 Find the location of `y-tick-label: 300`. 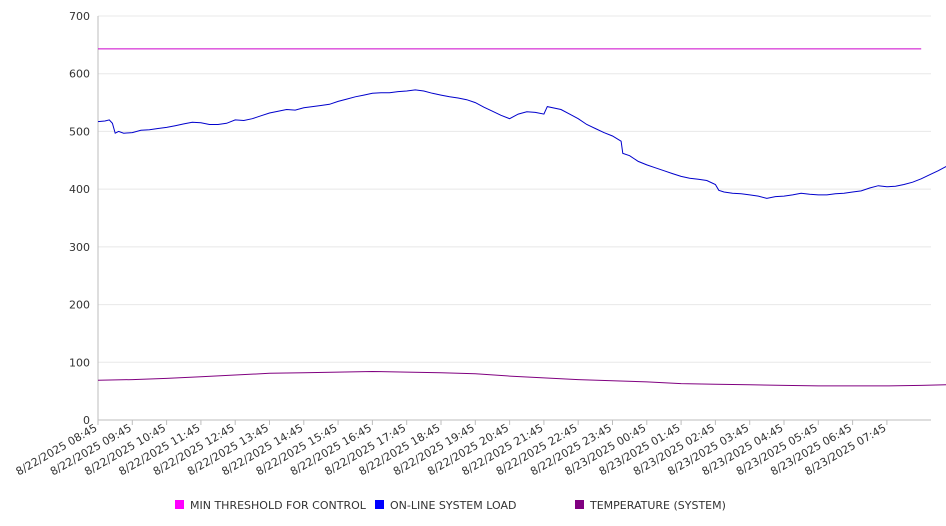

y-tick-label: 300 is located at coordinates (79, 247).